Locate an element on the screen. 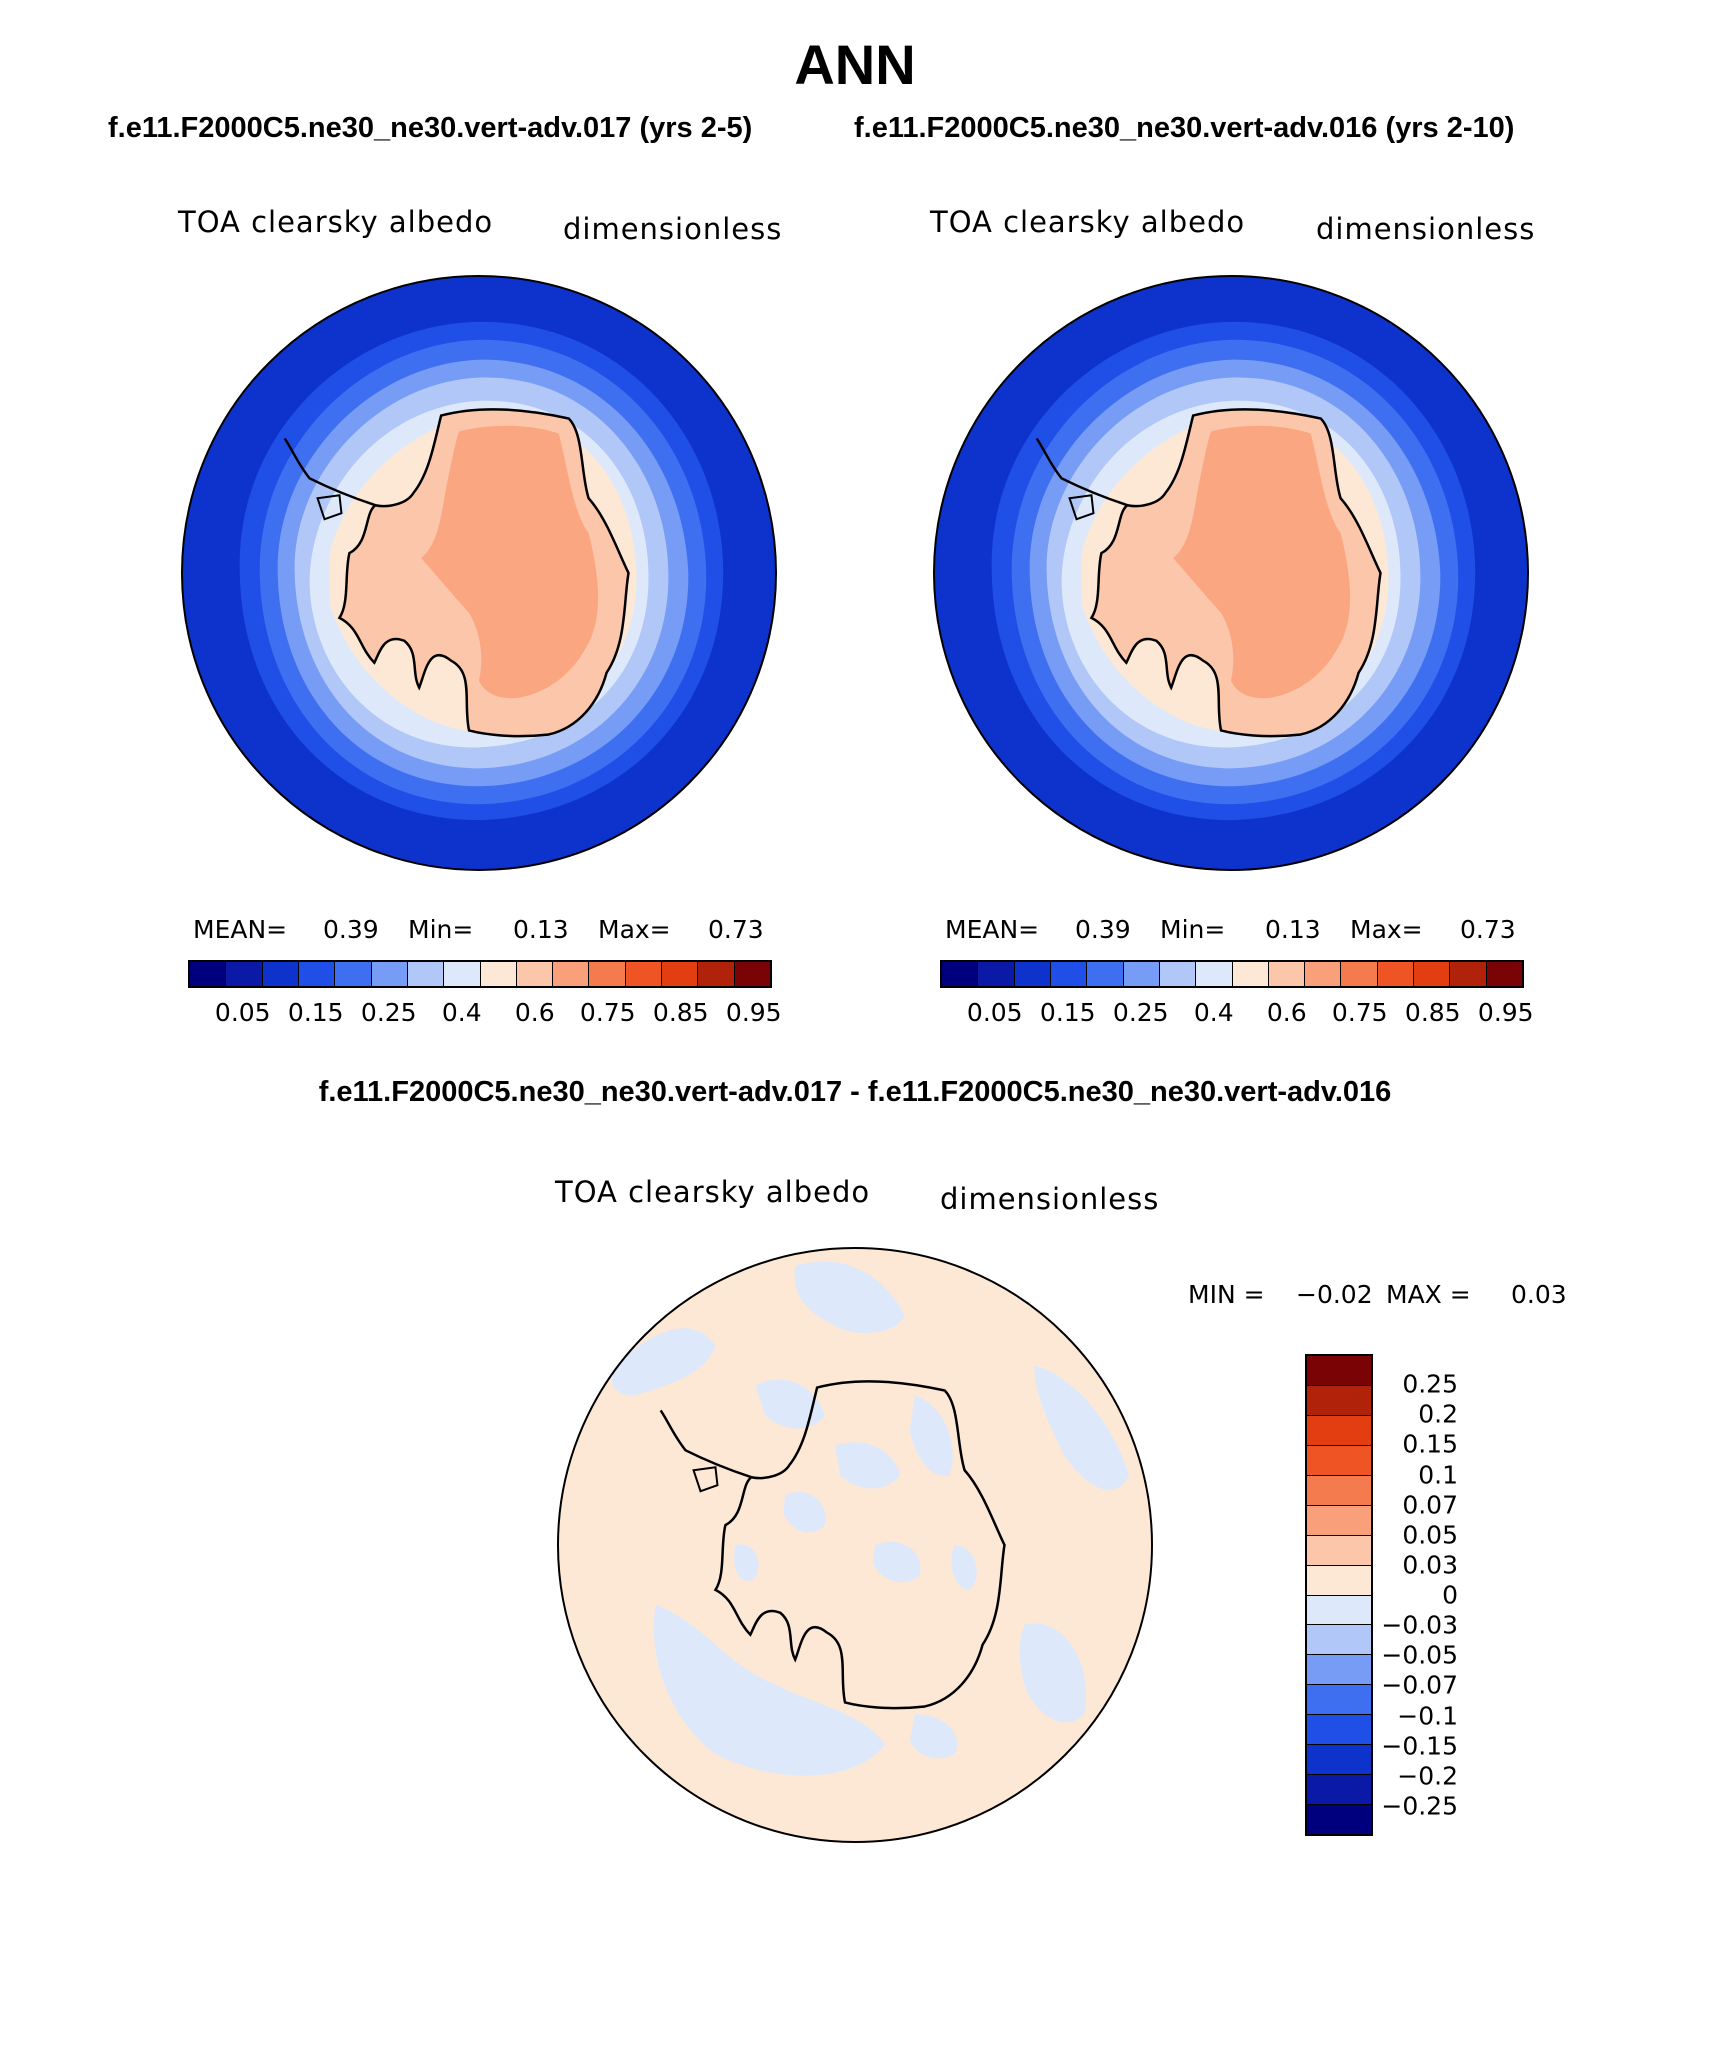 The height and width of the screenshot is (2061, 1710). diff-colorbar-tick-label: −0.2 is located at coordinates (1427, 1776).